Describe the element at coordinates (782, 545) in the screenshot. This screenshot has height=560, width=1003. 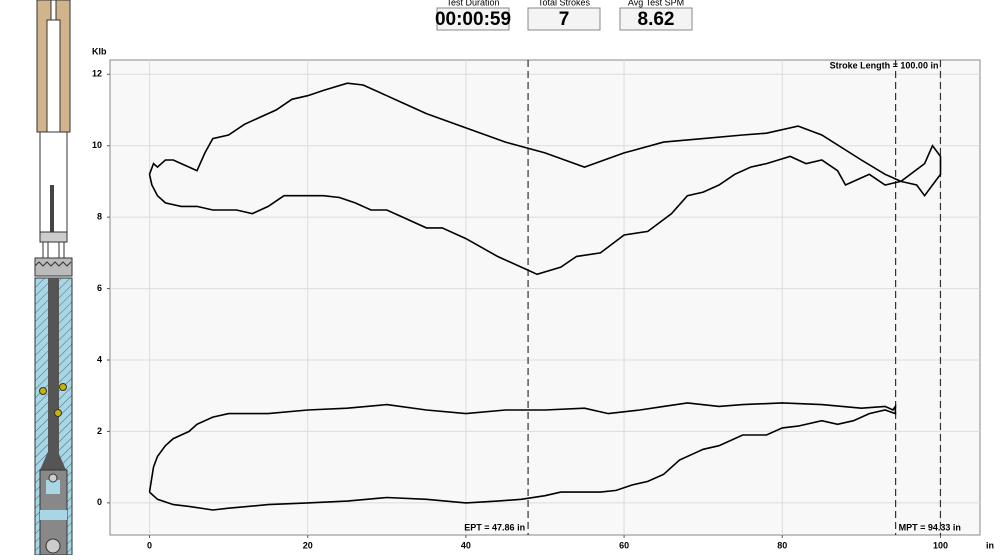
I see `x-tick-label: 80` at that location.